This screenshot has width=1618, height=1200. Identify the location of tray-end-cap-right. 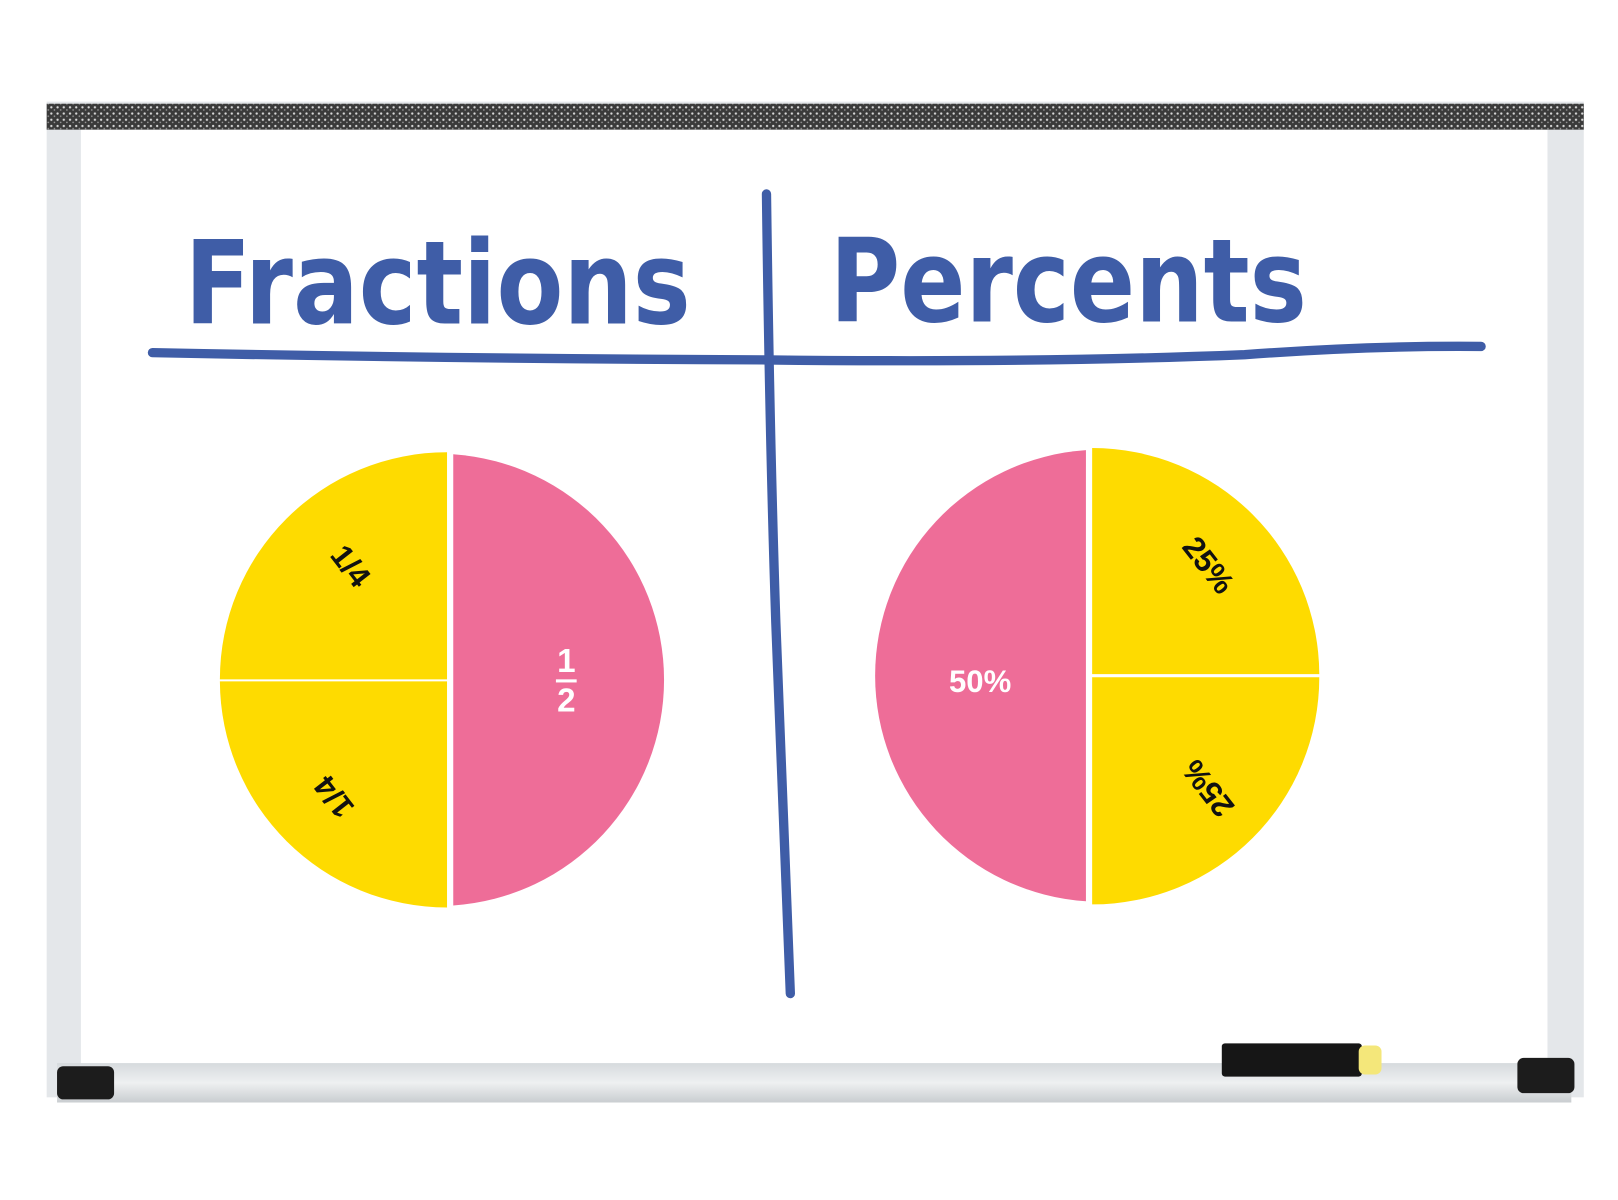
(1546, 1075).